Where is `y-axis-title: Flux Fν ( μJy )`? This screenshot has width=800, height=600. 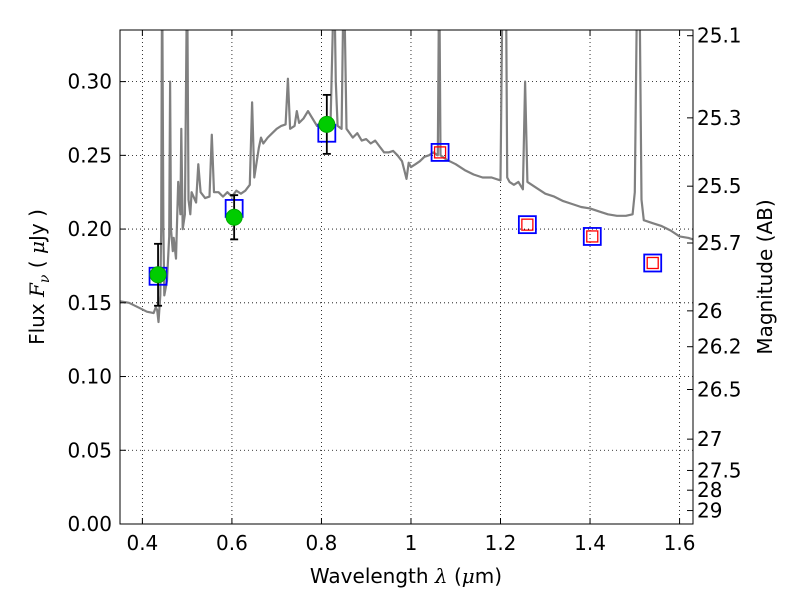
y-axis-title: Flux Fν ( μJy ) is located at coordinates (39, 277).